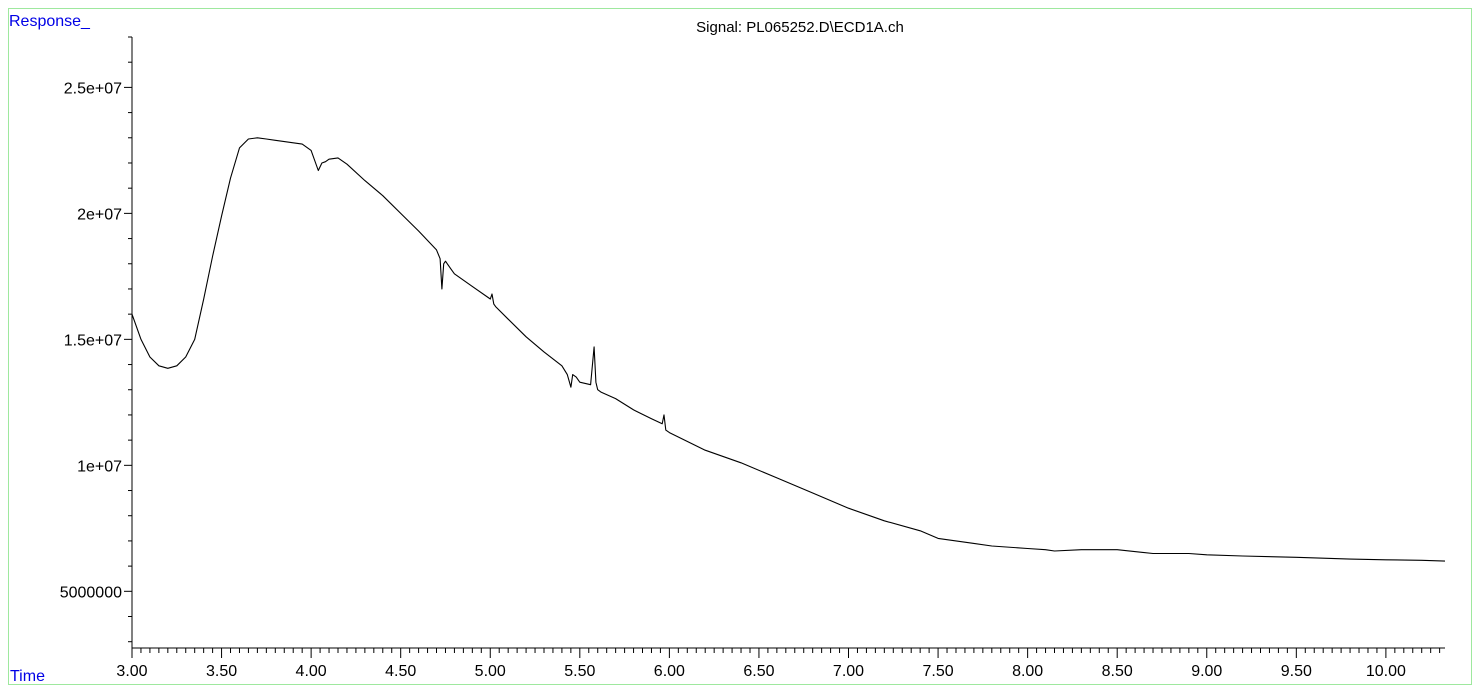  Describe the element at coordinates (490, 671) in the screenshot. I see `x-tick-label: 5.00` at that location.